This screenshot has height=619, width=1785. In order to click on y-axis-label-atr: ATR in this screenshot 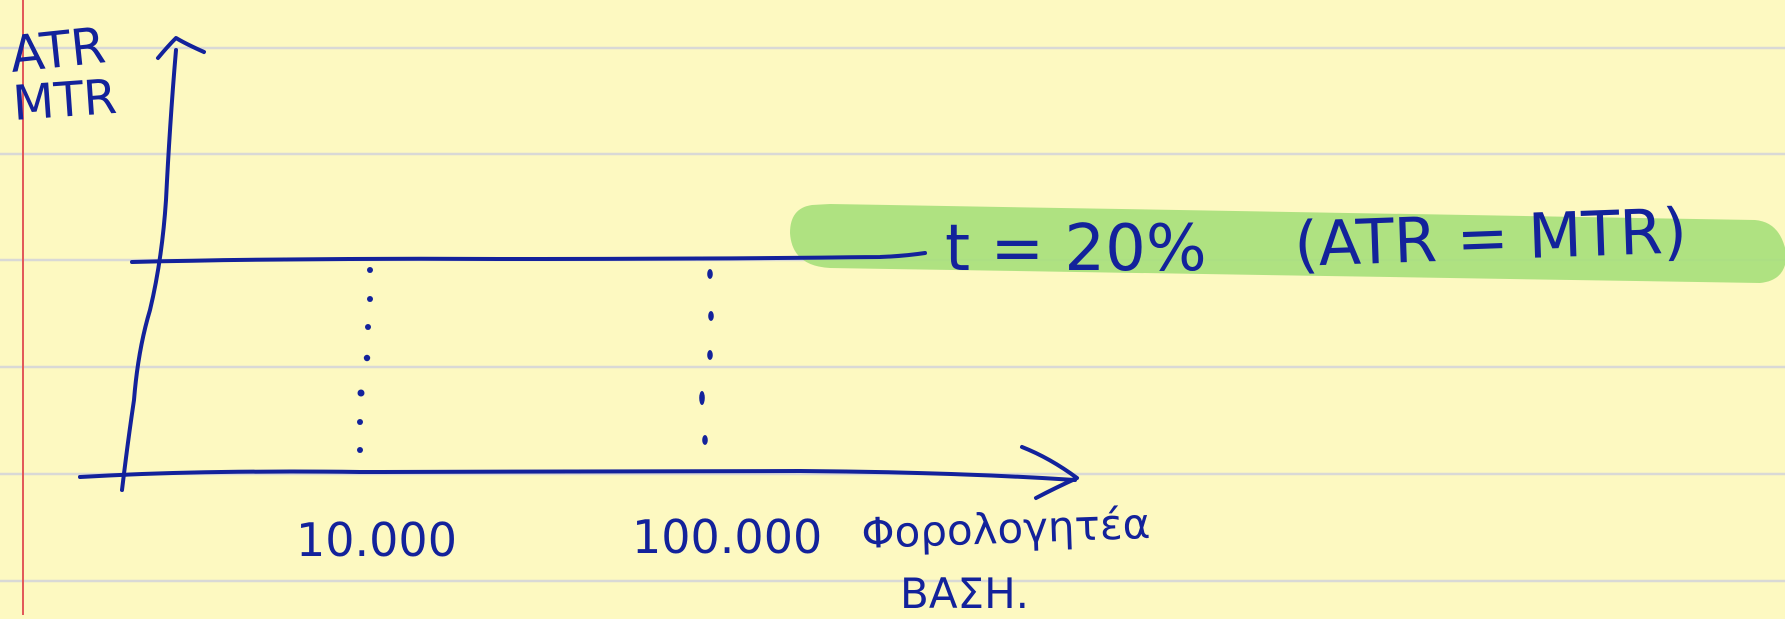, I will do `click(57, 50)`.